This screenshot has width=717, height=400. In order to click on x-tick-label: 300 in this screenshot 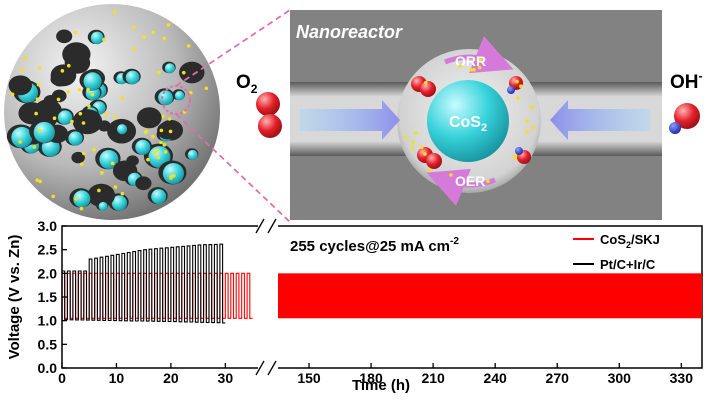, I will do `click(620, 378)`.